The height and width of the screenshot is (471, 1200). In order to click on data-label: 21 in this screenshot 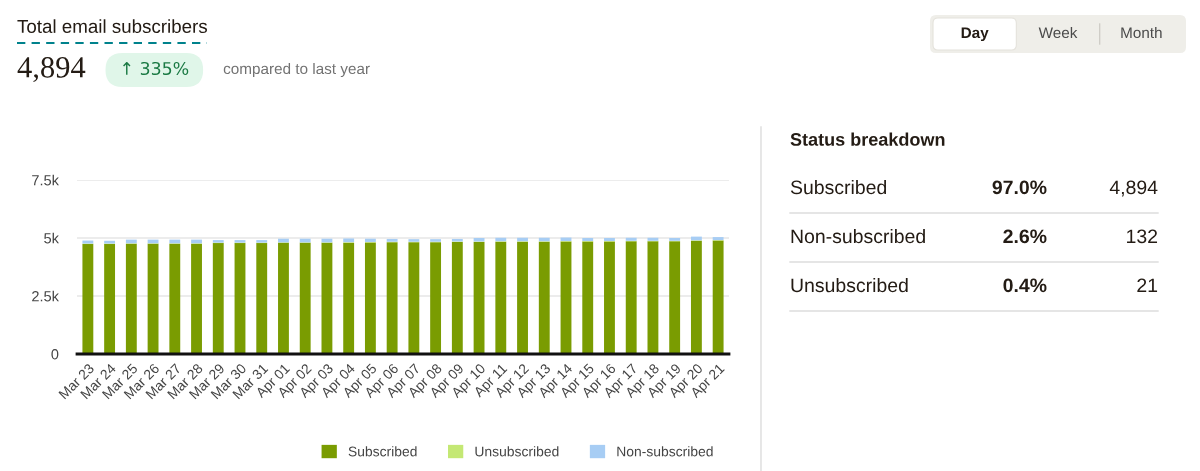, I will do `click(1147, 285)`.